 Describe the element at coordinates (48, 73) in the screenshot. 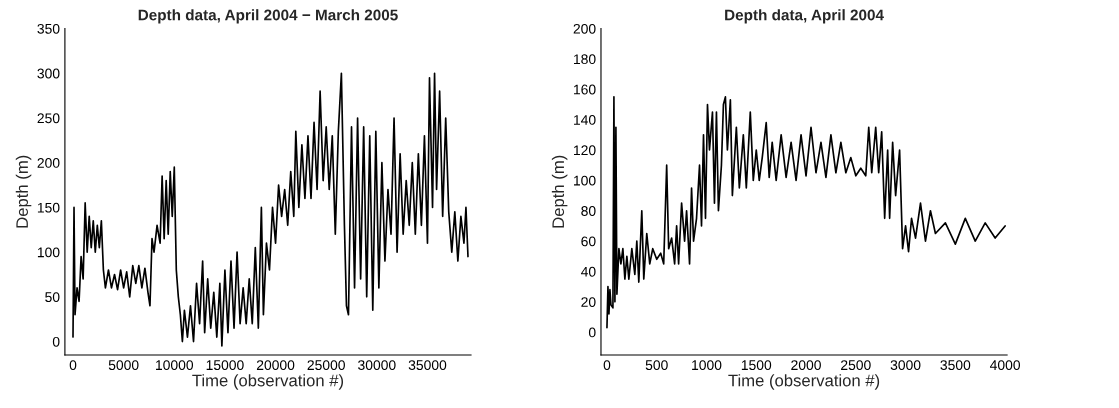

I see `y-tick-label: 300` at that location.